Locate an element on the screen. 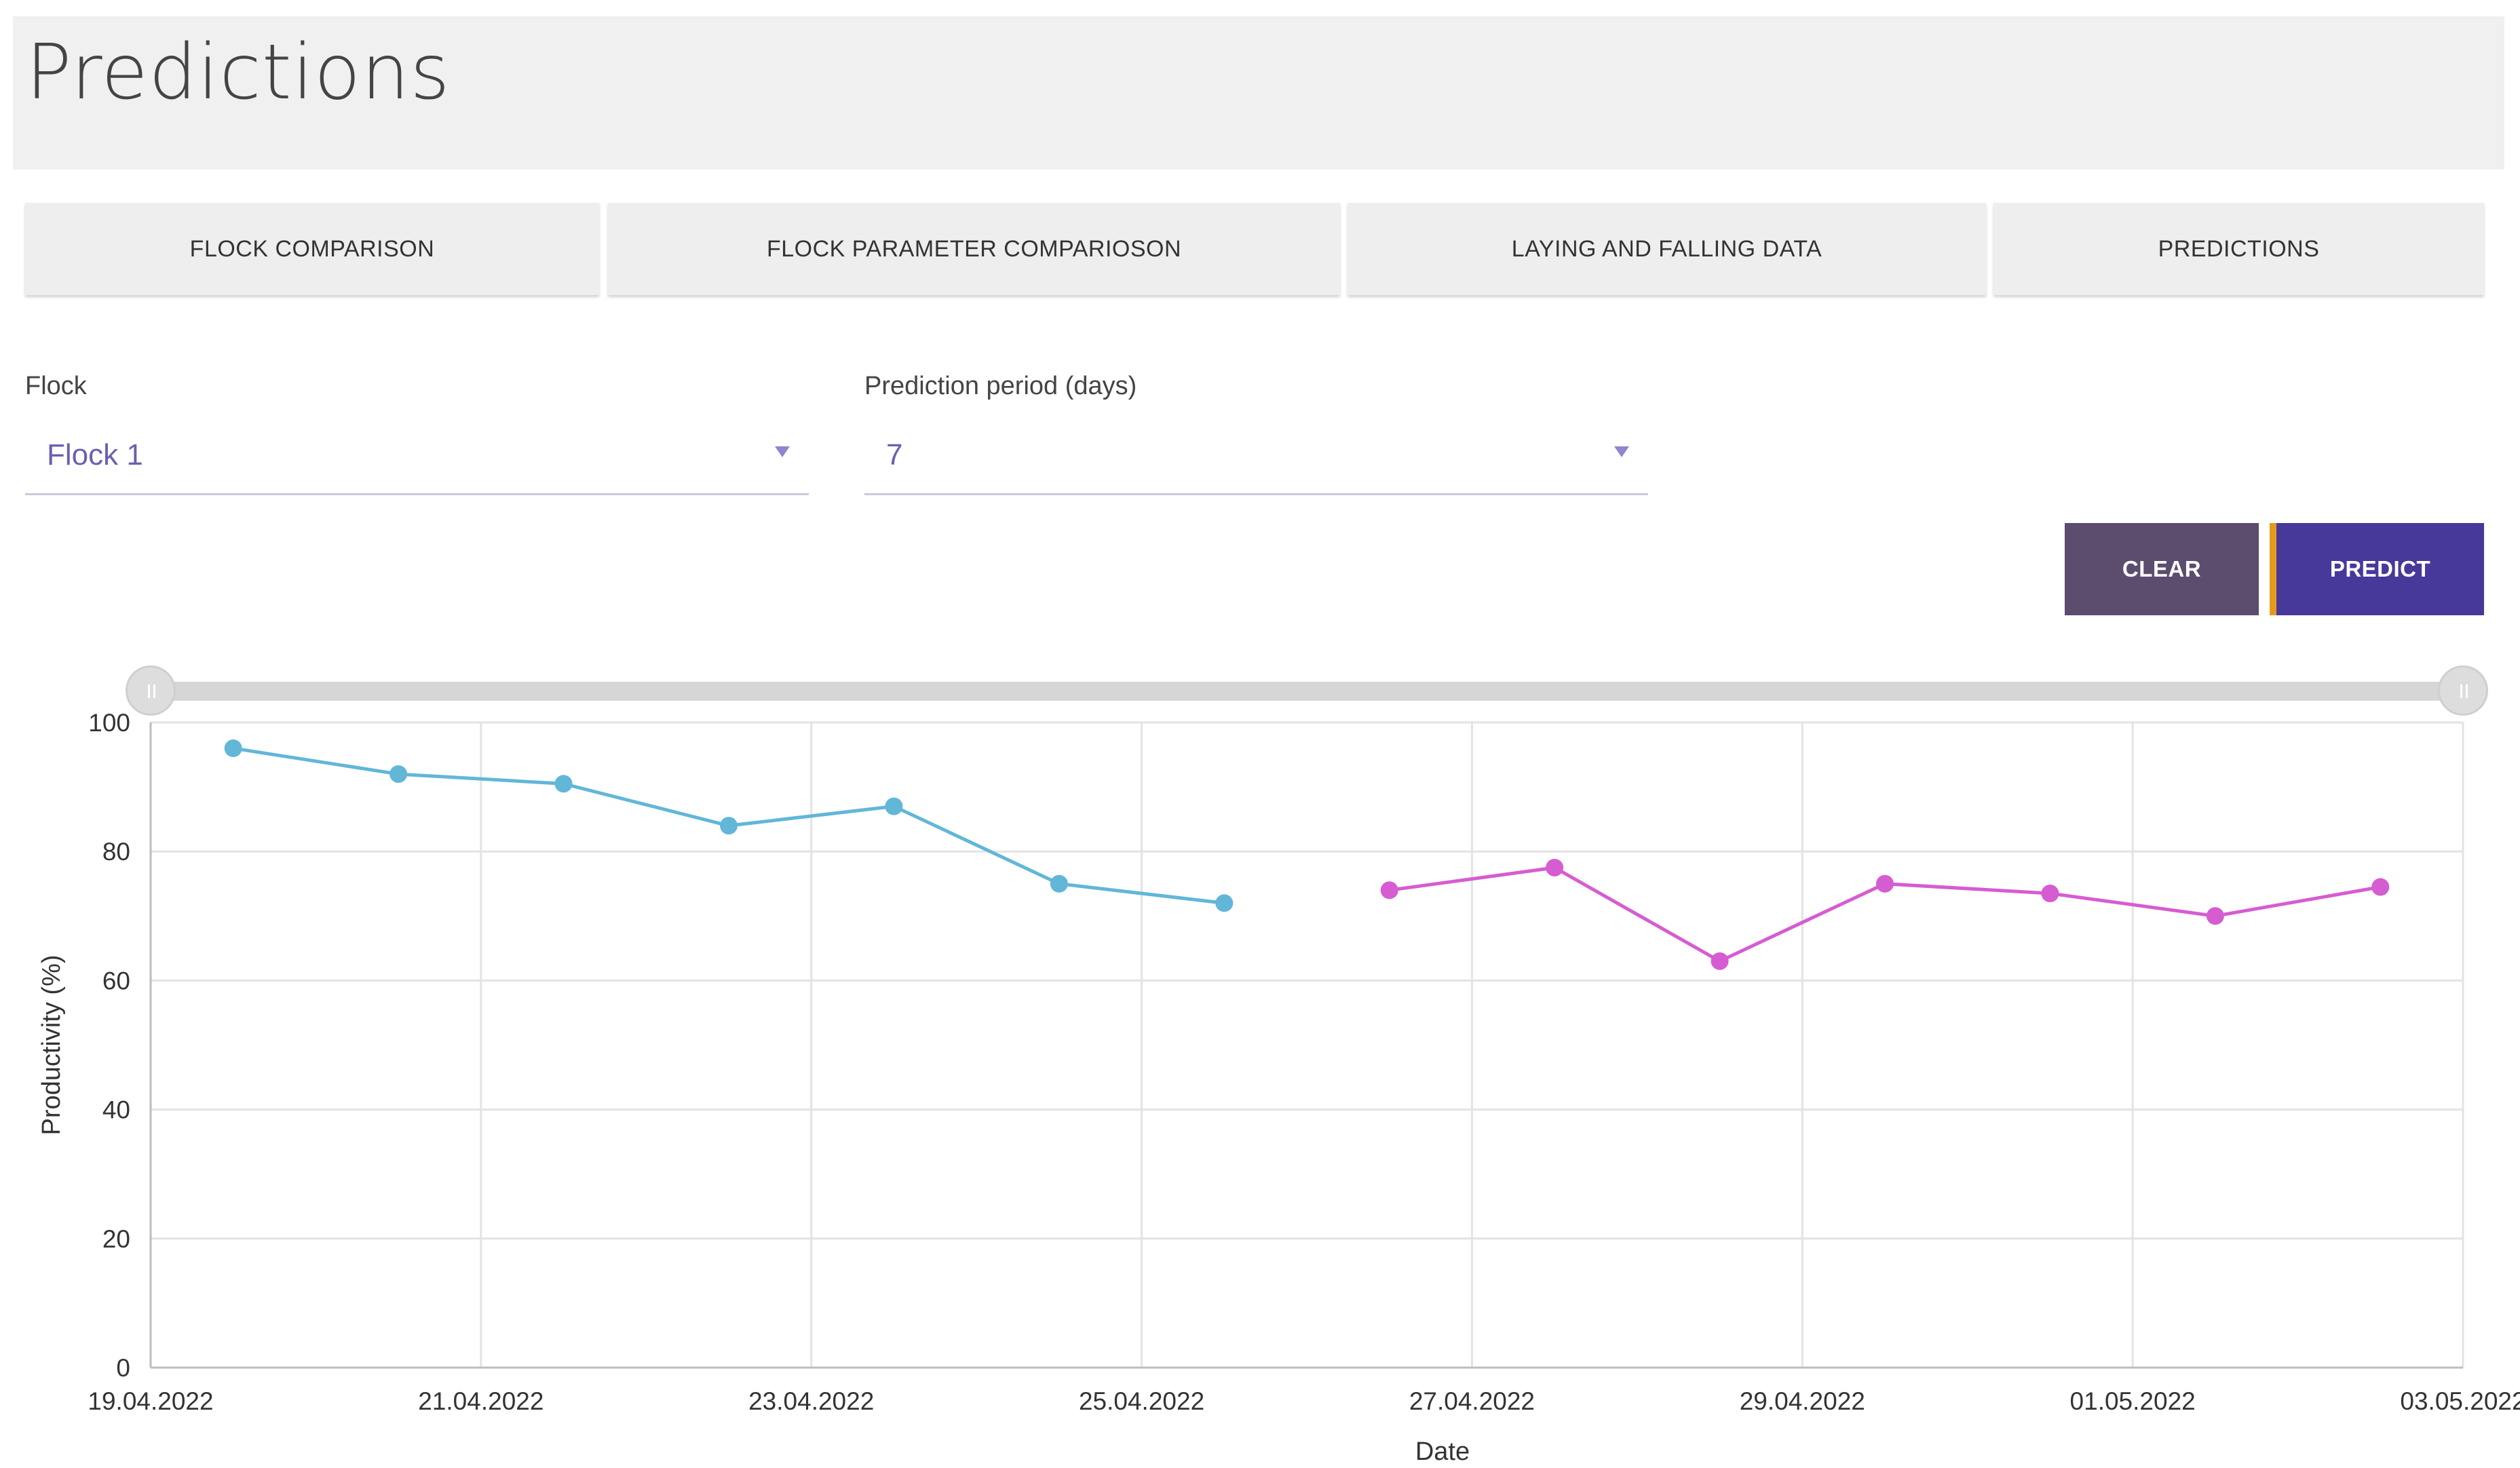 The height and width of the screenshot is (1468, 2520). chart-points is located at coordinates (1307, 854).